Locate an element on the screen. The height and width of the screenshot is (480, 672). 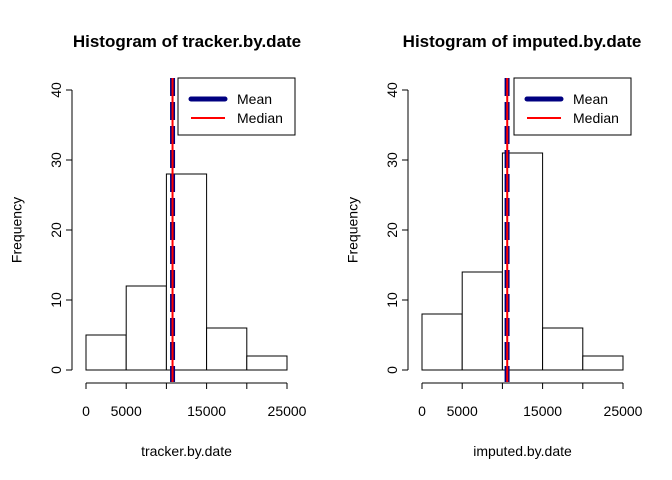
x-axis-label: tracker.by.date is located at coordinates (186, 451).